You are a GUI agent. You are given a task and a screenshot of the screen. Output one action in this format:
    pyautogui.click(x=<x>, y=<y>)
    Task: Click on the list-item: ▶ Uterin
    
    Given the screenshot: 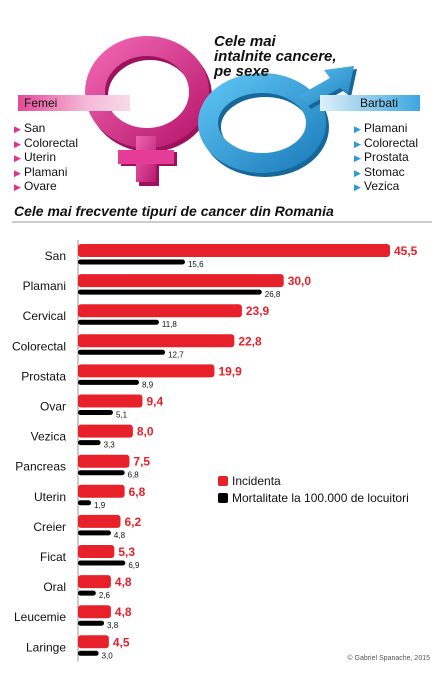 What is the action you would take?
    pyautogui.click(x=46, y=158)
    